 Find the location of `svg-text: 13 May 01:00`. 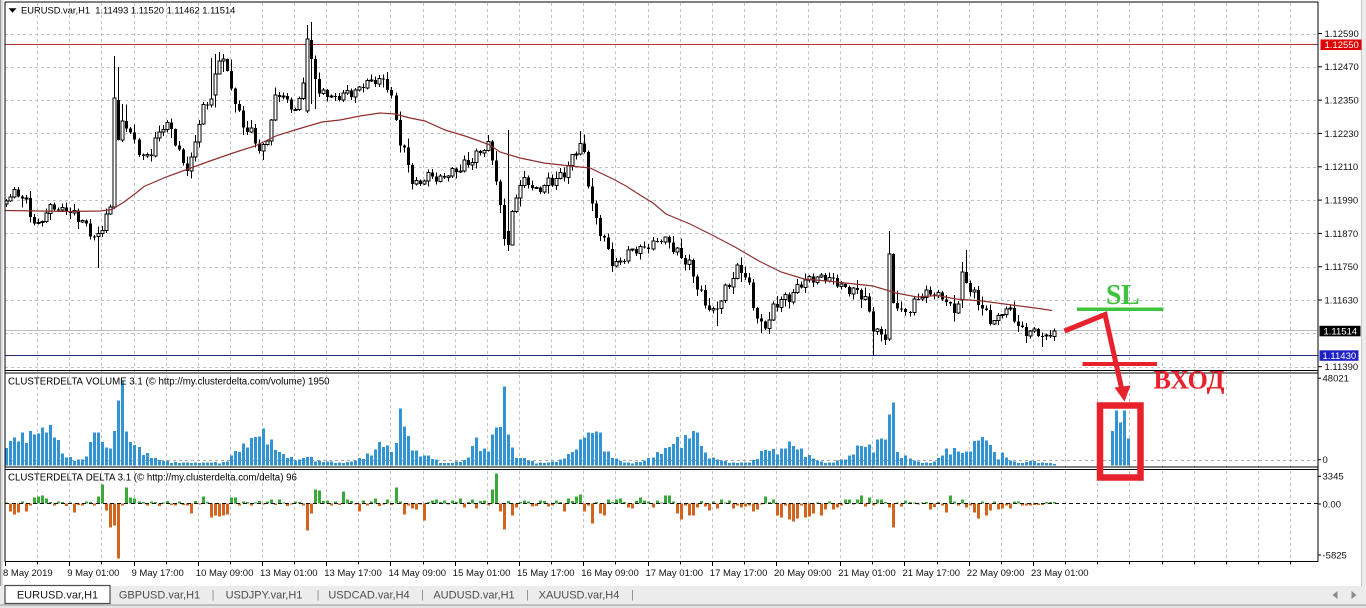

svg-text: 13 May 01:00 is located at coordinates (289, 573).